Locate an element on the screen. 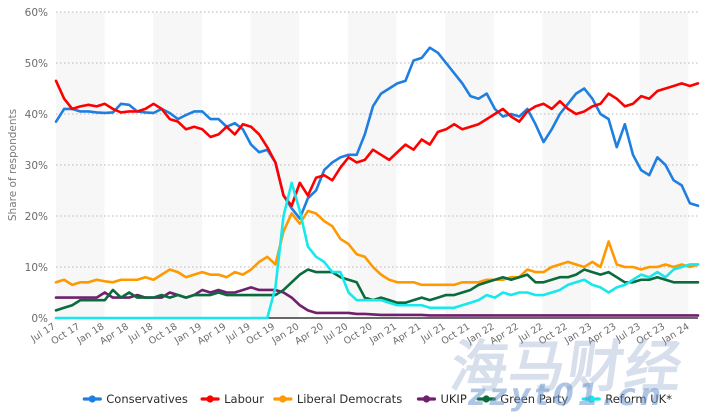 The height and width of the screenshot is (417, 710). legend-item-labour: Labour is located at coordinates (232, 399).